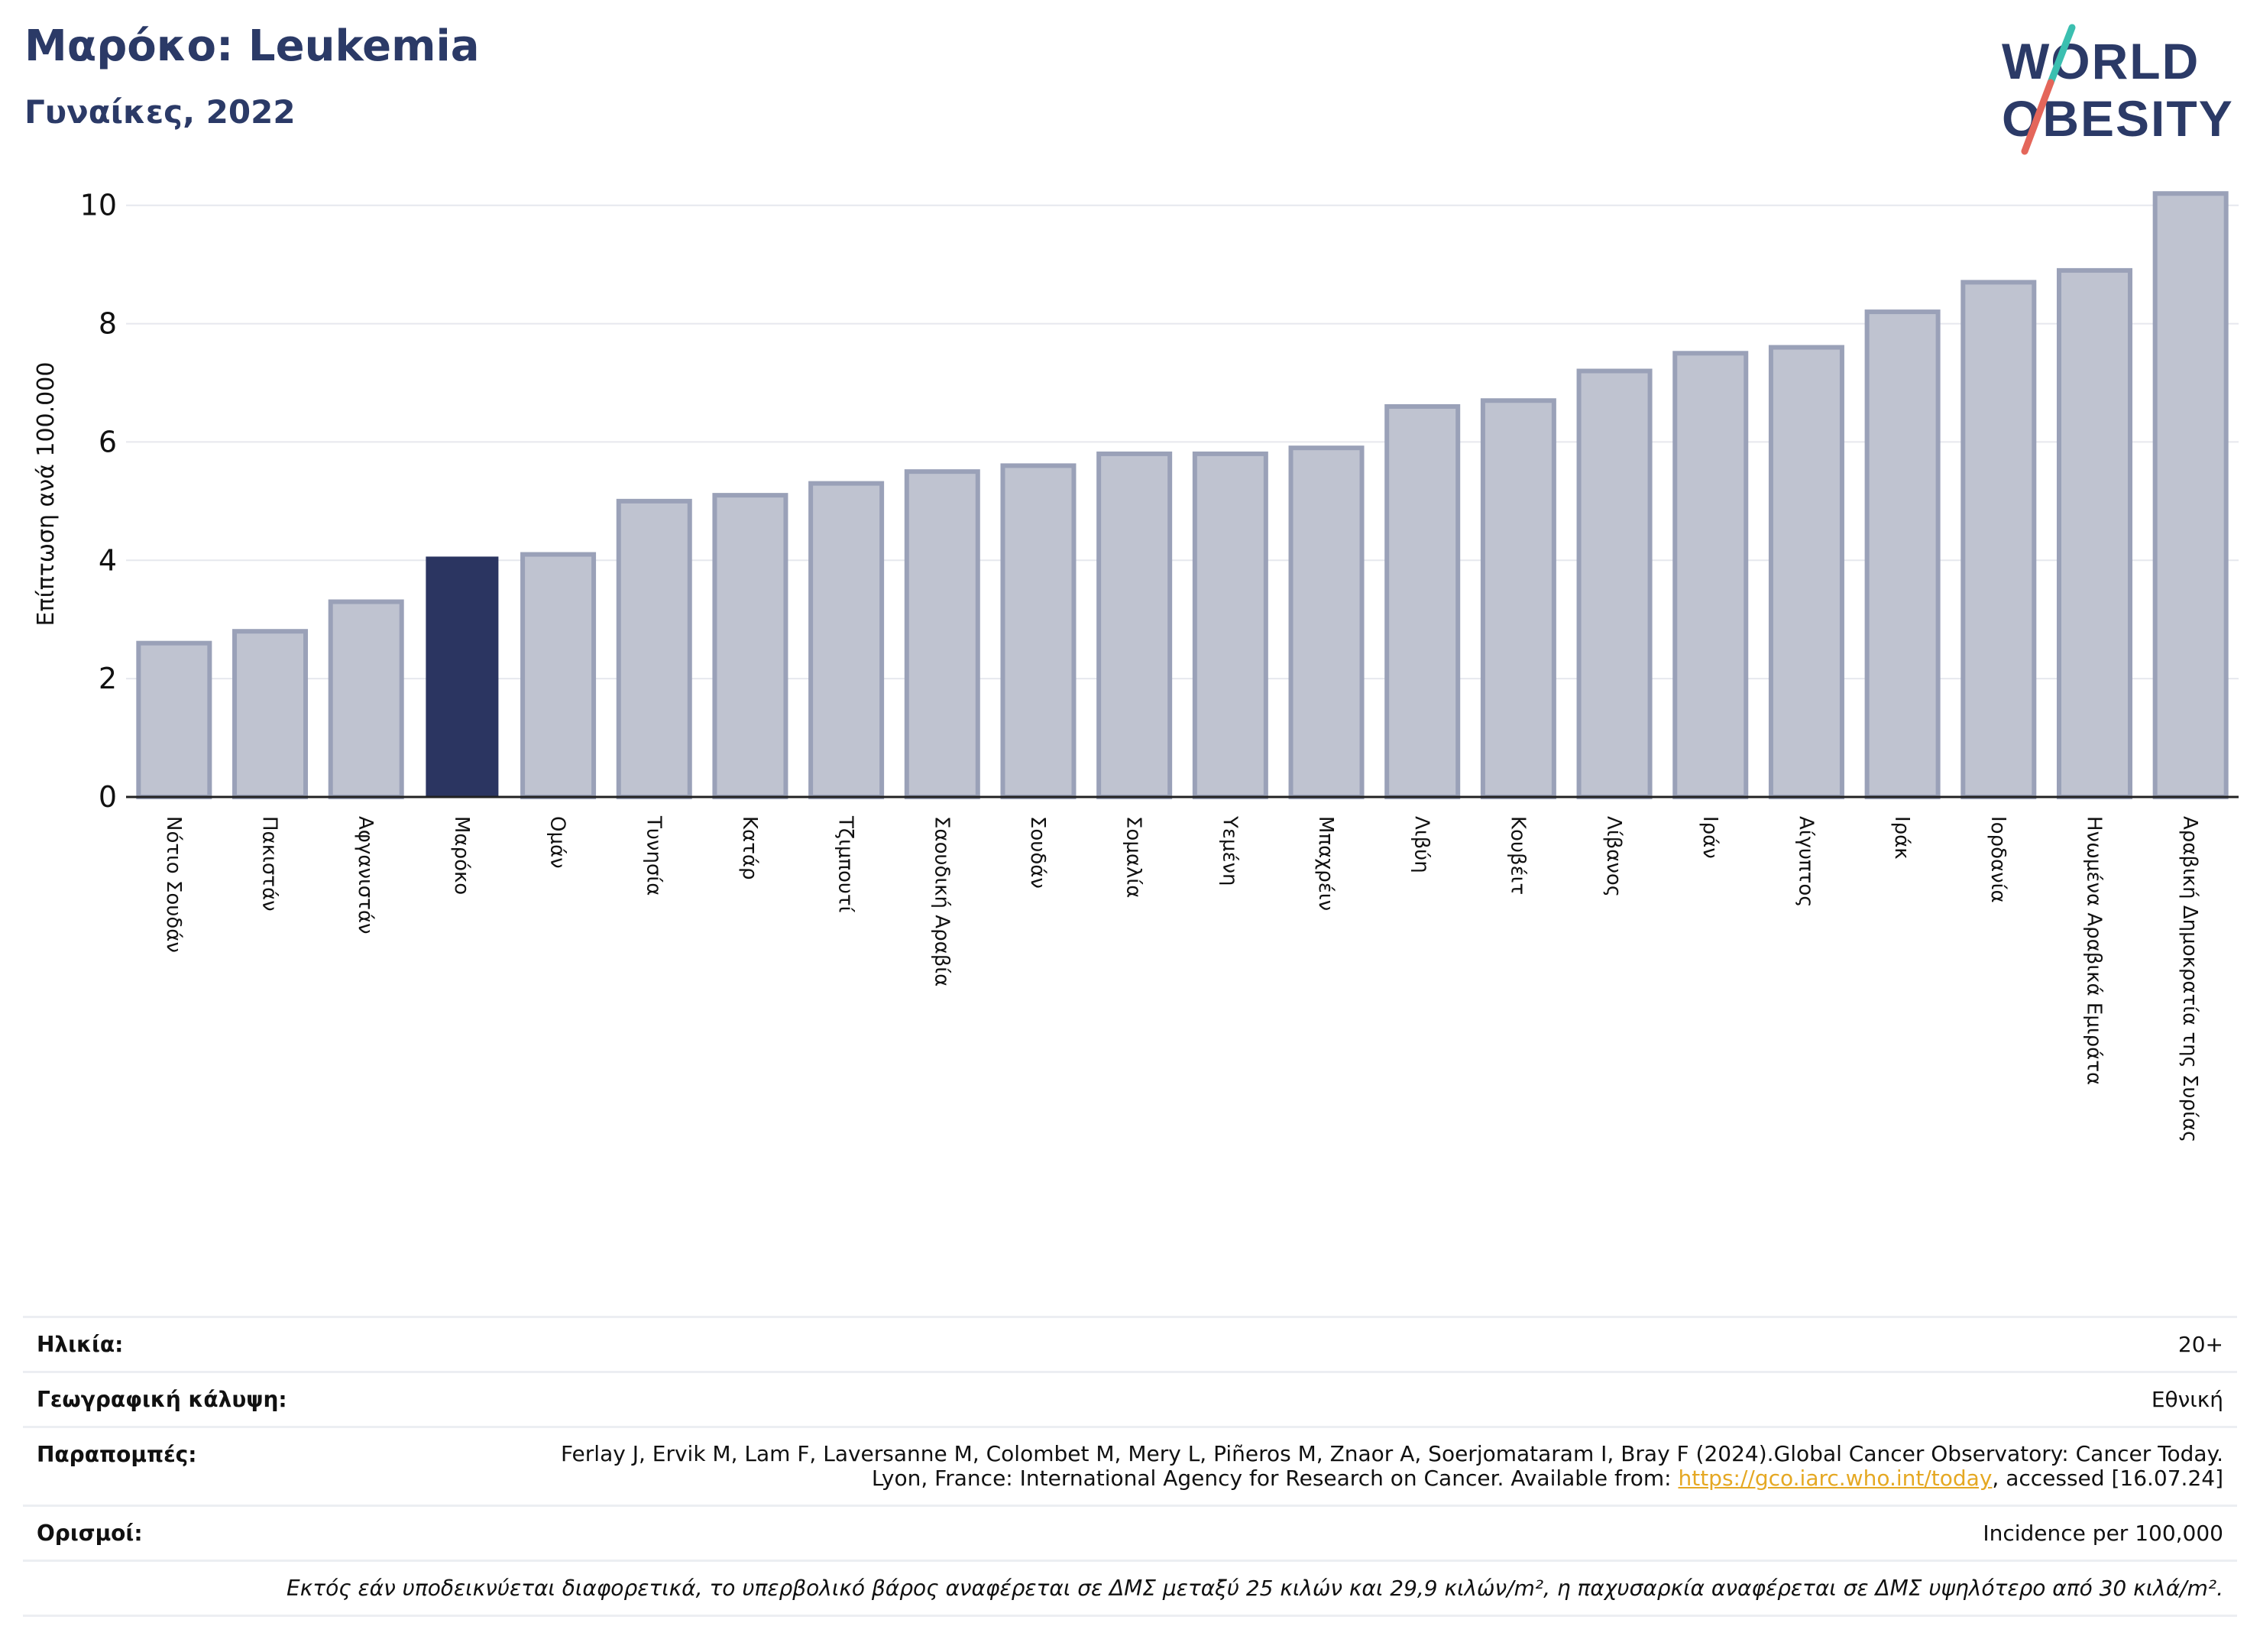 This screenshot has width=2260, height=1652. I want to click on x-tick-label: Σαουδική Αραβία, so click(941, 901).